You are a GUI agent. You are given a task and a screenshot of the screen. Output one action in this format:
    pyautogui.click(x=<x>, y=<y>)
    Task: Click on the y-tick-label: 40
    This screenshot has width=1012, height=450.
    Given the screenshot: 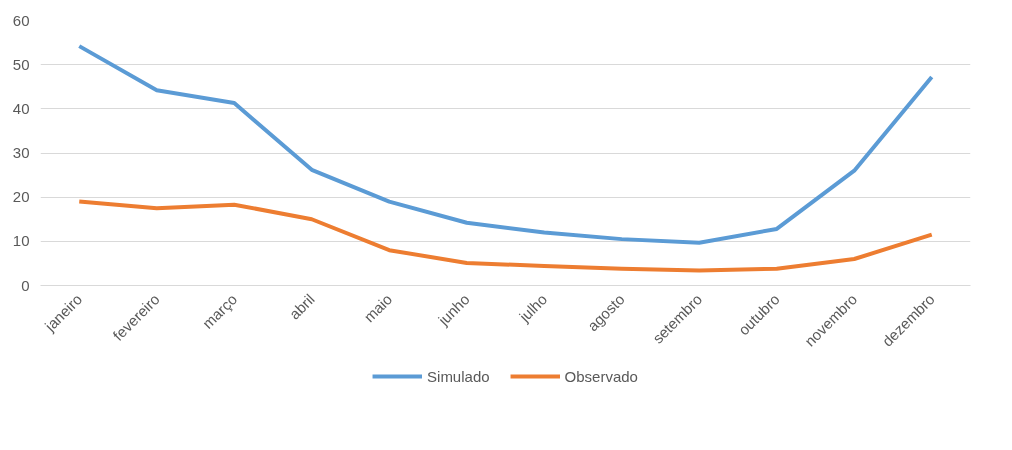 What is the action you would take?
    pyautogui.click(x=21, y=108)
    